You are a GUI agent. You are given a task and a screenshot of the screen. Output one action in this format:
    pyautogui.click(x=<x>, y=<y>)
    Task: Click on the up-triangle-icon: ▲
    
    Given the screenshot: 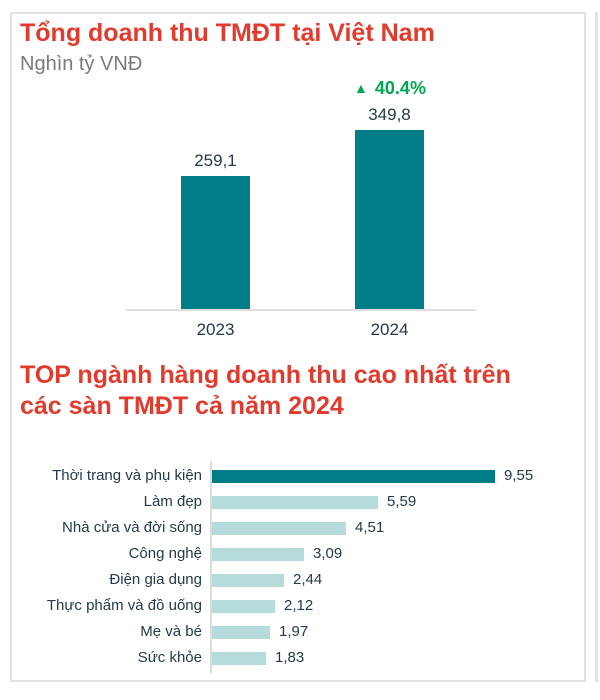 What is the action you would take?
    pyautogui.click(x=361, y=88)
    